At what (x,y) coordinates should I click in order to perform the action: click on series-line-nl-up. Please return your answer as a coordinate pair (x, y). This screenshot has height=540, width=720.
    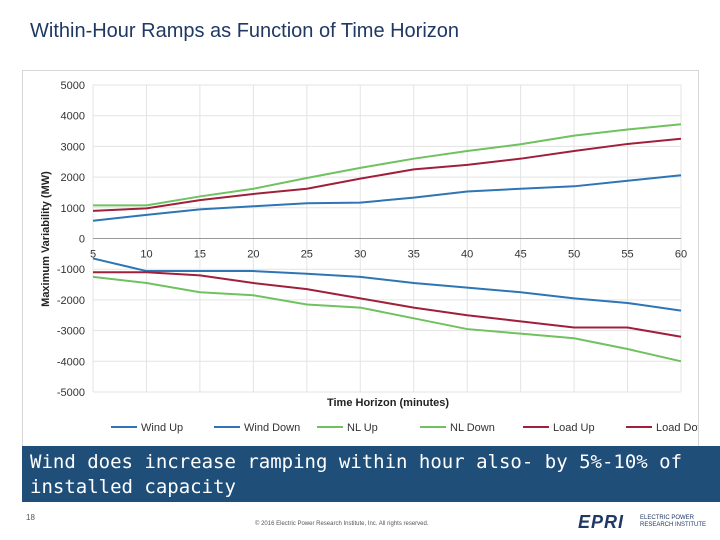
    Looking at the image, I should click on (387, 165).